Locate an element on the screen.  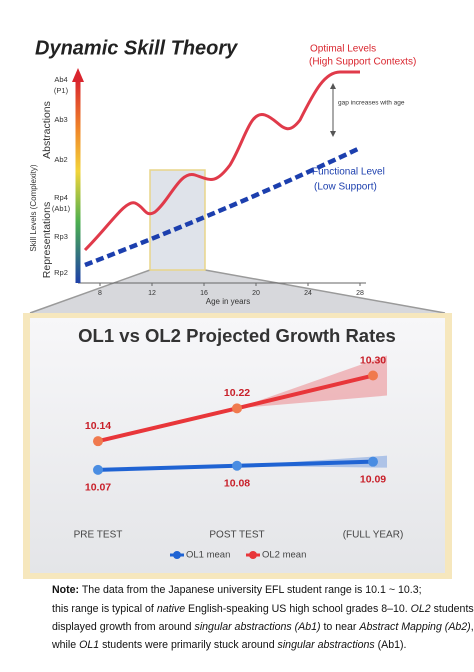
y-level-label: (P1) is located at coordinates (61, 90).